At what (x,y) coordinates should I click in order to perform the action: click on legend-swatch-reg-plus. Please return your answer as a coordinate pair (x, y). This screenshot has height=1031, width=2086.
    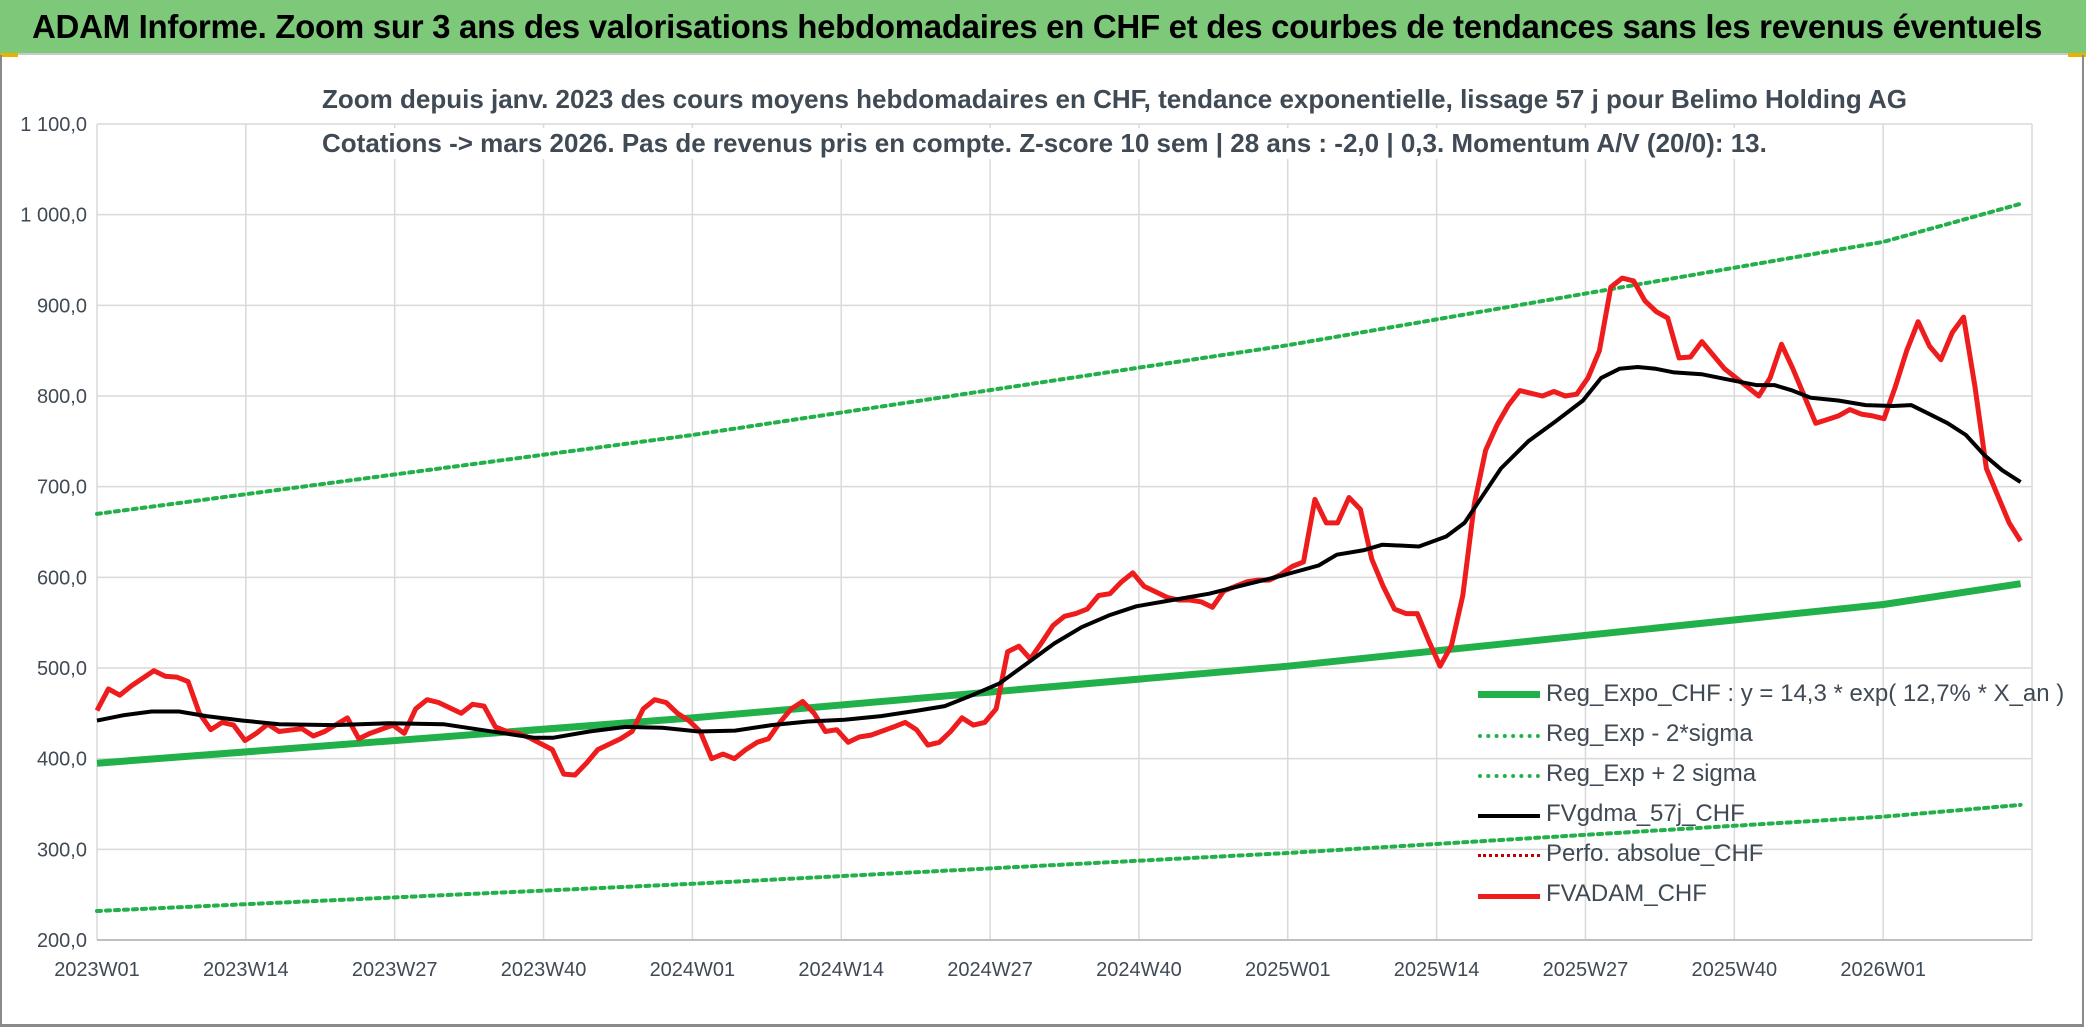
    Looking at the image, I should click on (1509, 776).